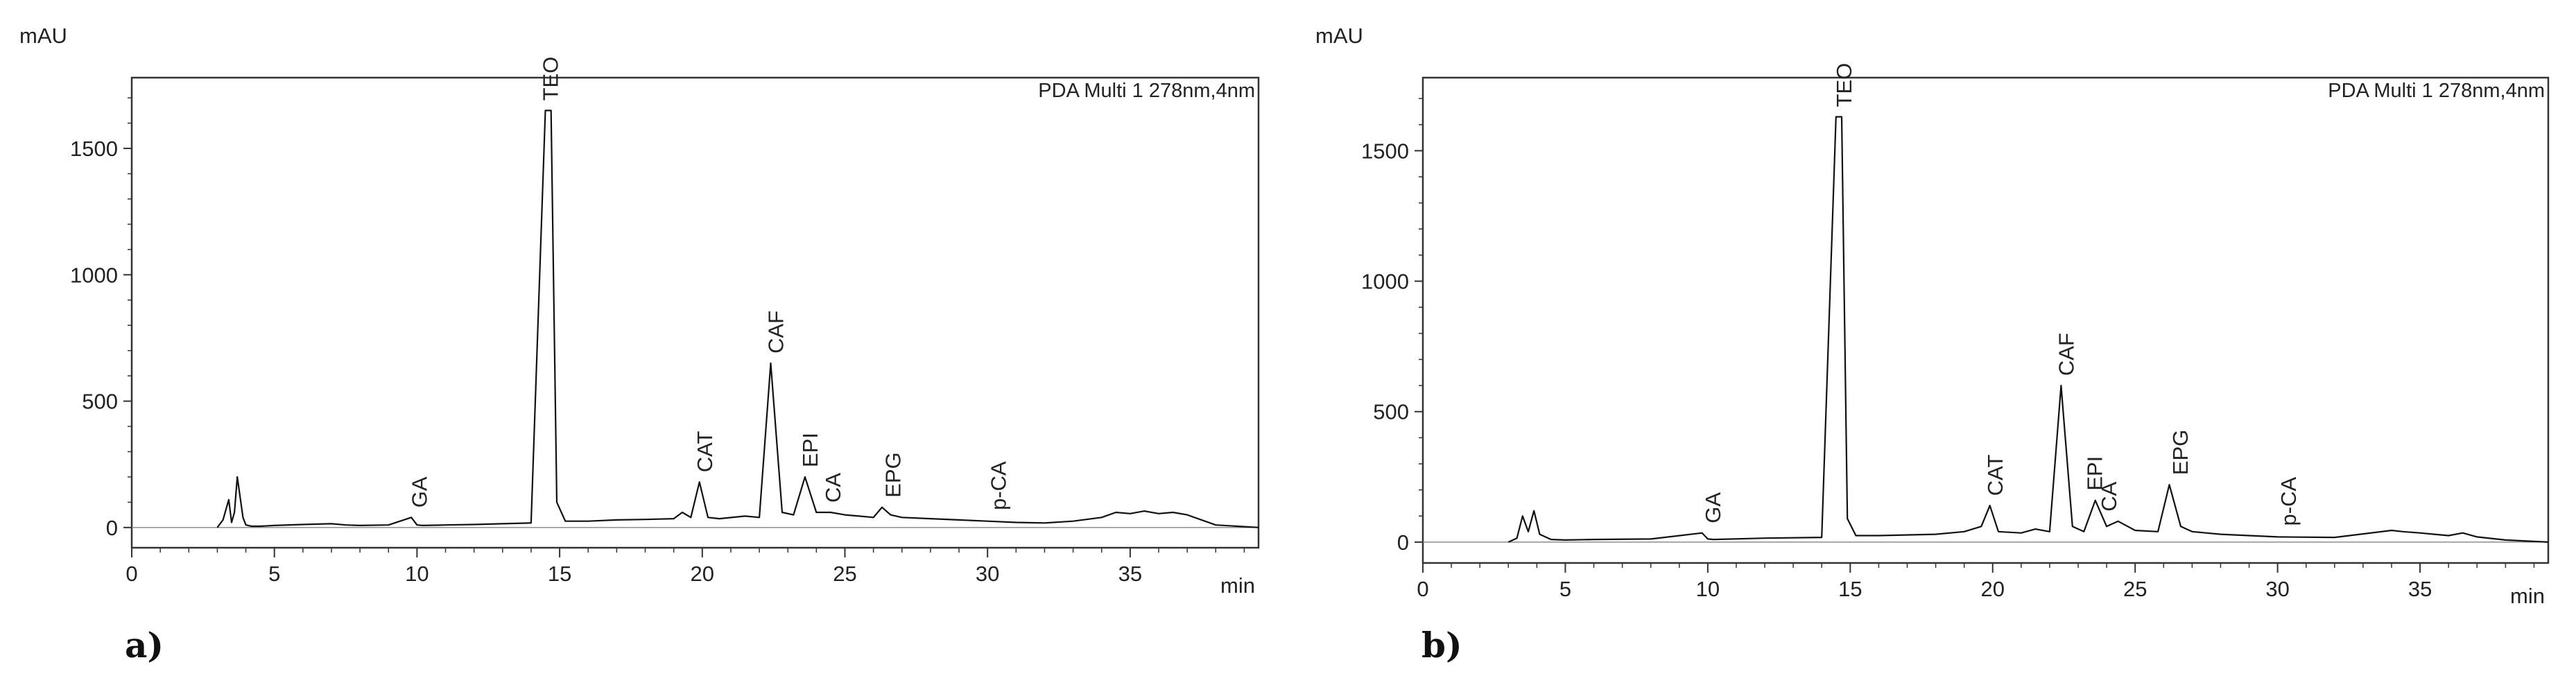  Describe the element at coordinates (1441, 645) in the screenshot. I see `panel-label: b)` at that location.